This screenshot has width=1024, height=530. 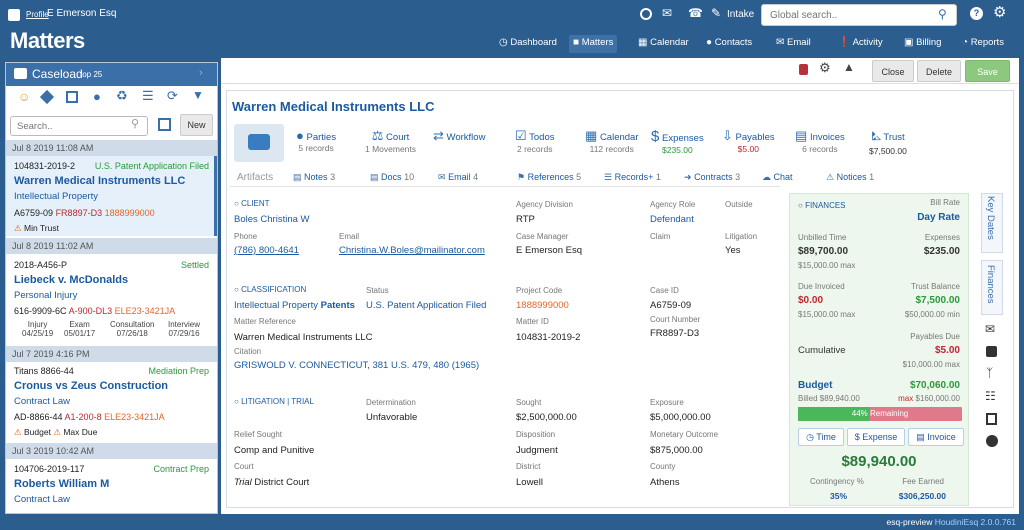 What do you see at coordinates (825, 67) in the screenshot?
I see `gear-icon: ⚙` at bounding box center [825, 67].